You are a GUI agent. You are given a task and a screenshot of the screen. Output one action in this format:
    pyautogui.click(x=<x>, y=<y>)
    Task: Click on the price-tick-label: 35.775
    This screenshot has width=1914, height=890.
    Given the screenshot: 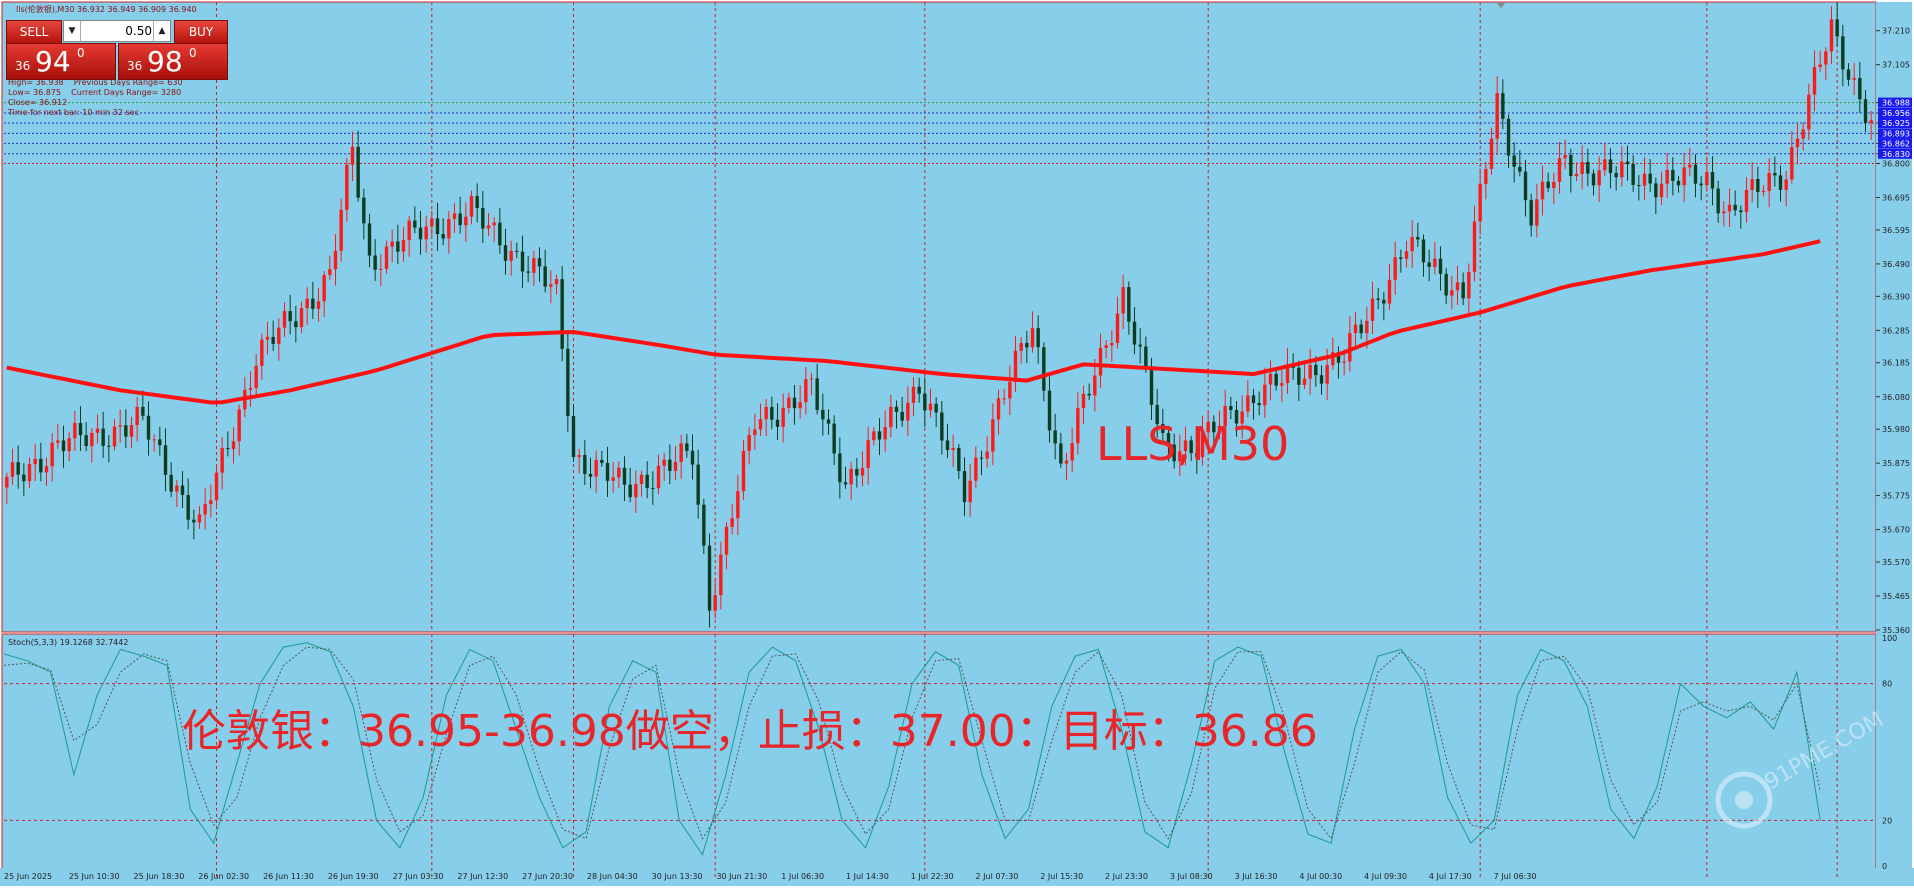 What is the action you would take?
    pyautogui.click(x=1896, y=496)
    